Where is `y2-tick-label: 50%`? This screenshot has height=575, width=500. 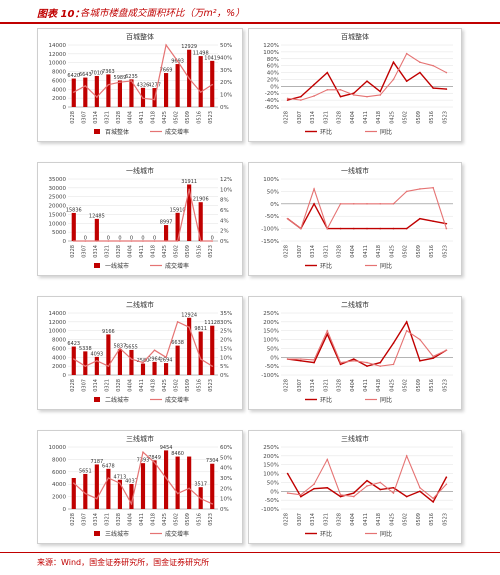
y2-tick-label: 50% is located at coordinates (226, 458).